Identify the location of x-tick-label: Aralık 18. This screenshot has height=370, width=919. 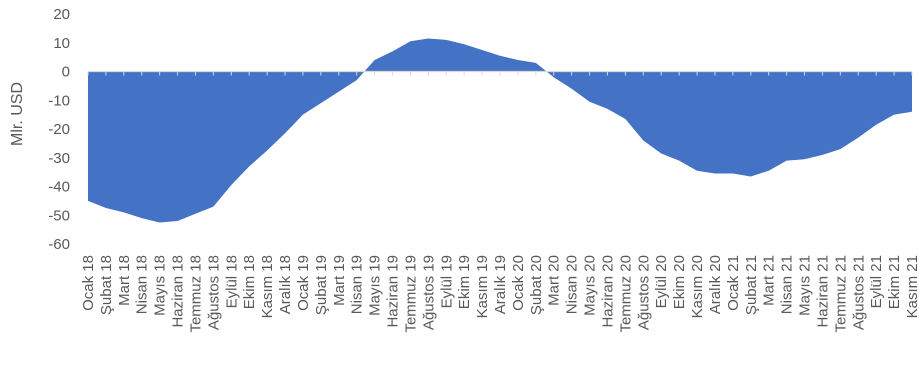
(285, 284).